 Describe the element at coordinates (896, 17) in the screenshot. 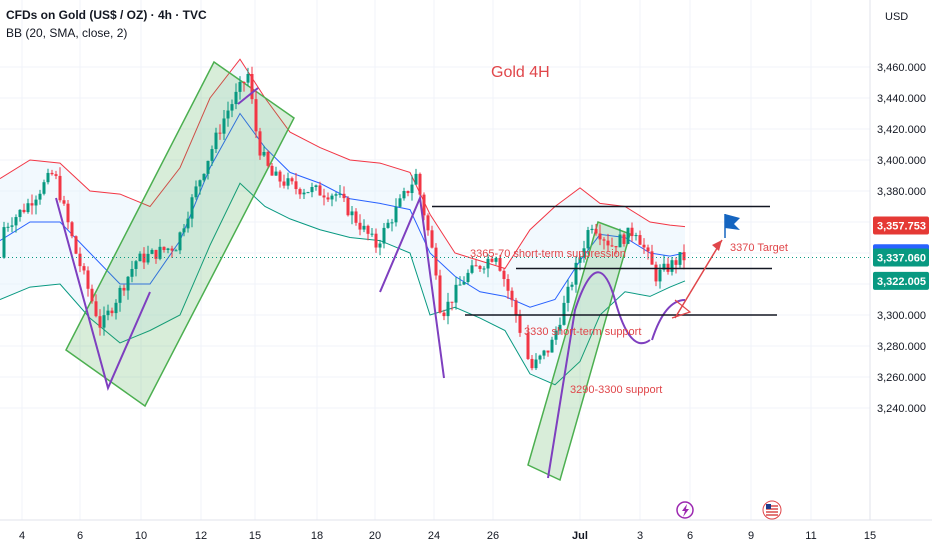

I see `currency-label: USD` at that location.